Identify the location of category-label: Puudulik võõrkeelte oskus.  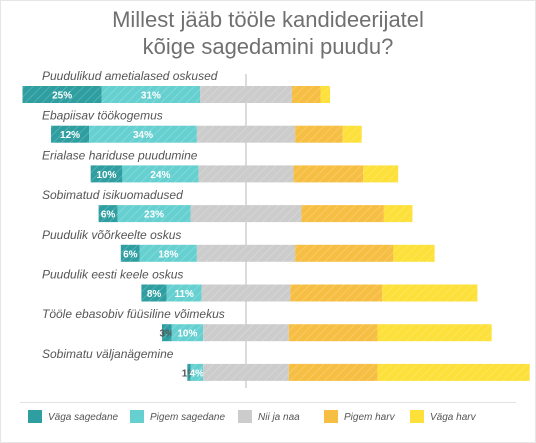
(111, 235).